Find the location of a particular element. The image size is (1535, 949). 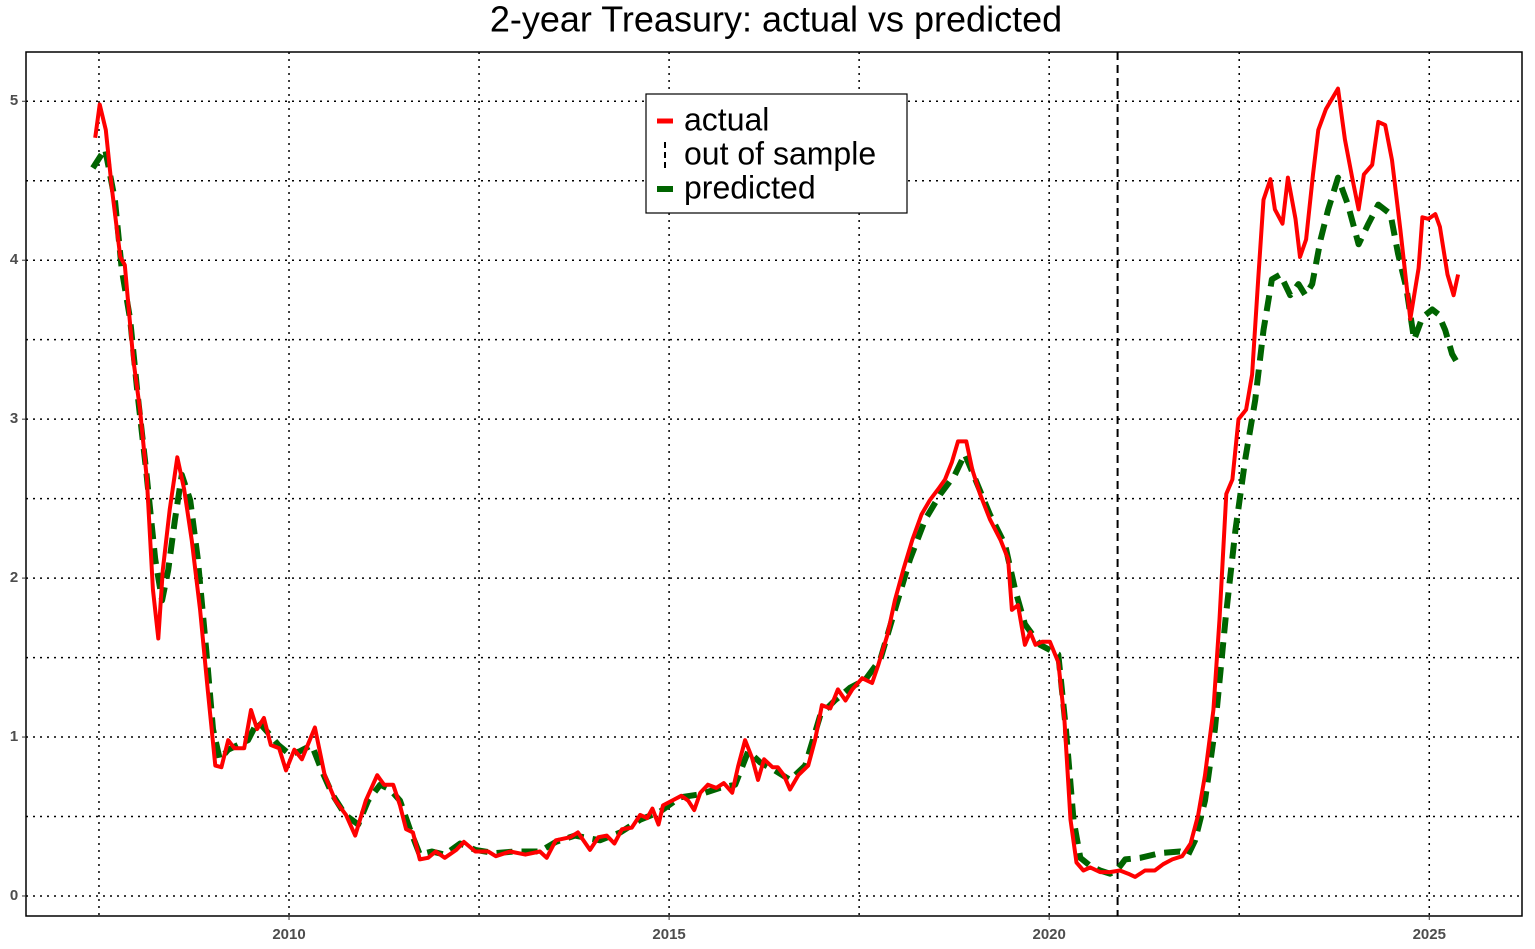

y-tick-label: 5 is located at coordinates (14, 100).